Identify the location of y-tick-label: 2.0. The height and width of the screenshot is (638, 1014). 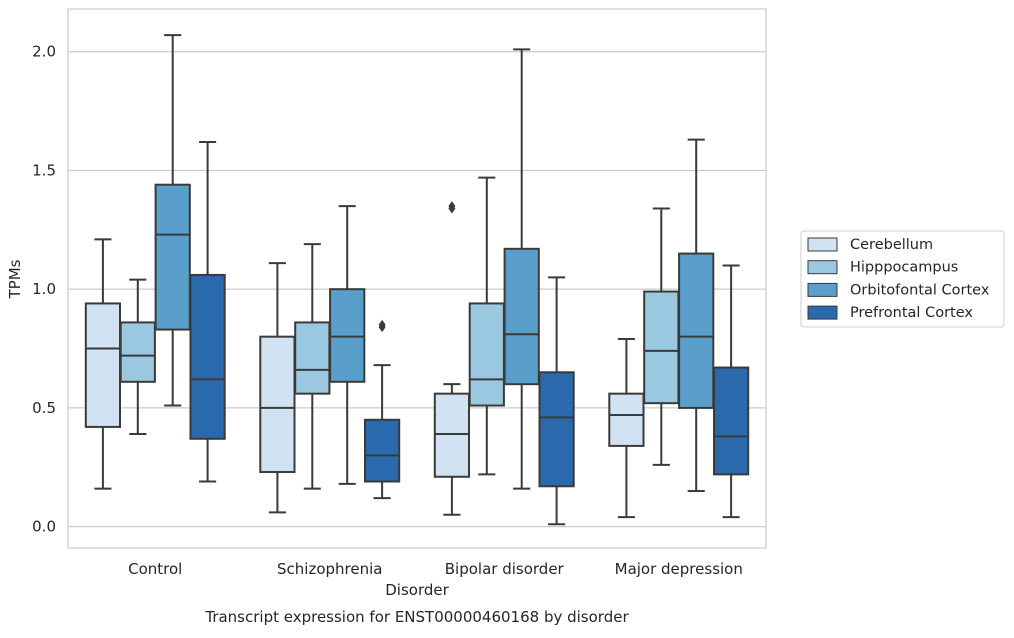
(44, 52).